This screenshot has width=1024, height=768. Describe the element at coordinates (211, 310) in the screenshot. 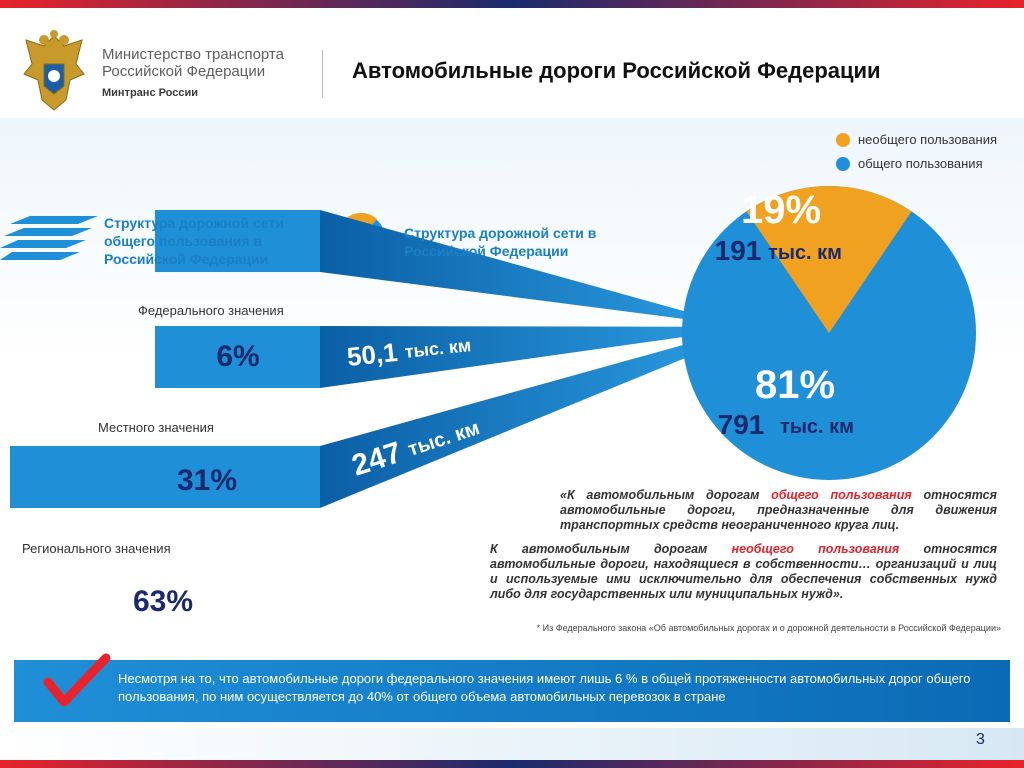

I see `category-federal: Федерального значения` at that location.